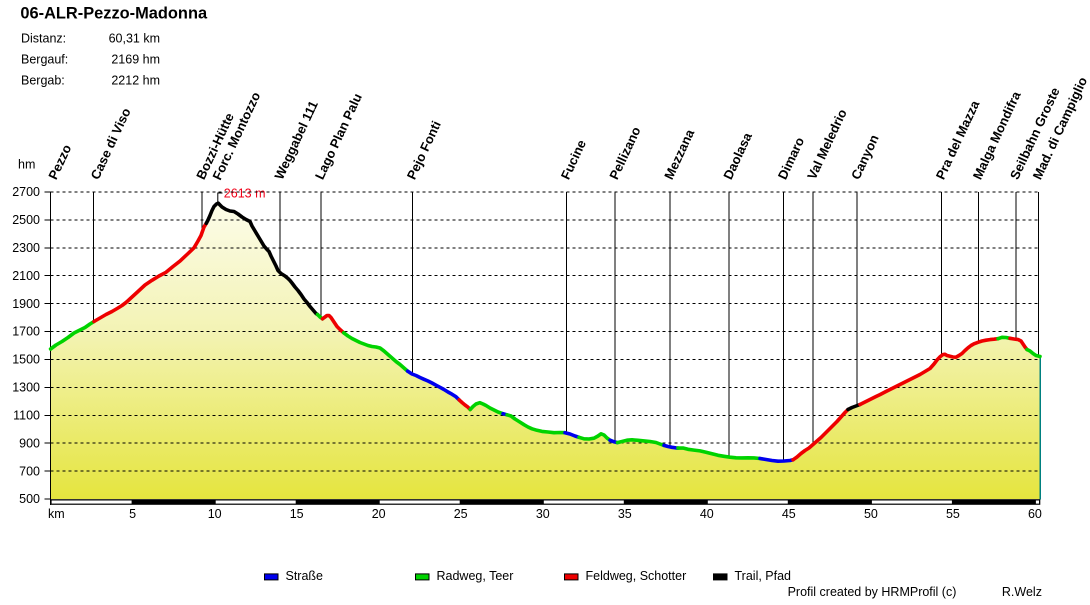 Image resolution: width=1090 pixels, height=605 pixels. Describe the element at coordinates (135, 59) in the screenshot. I see `svg-text: 2169 hm` at that location.